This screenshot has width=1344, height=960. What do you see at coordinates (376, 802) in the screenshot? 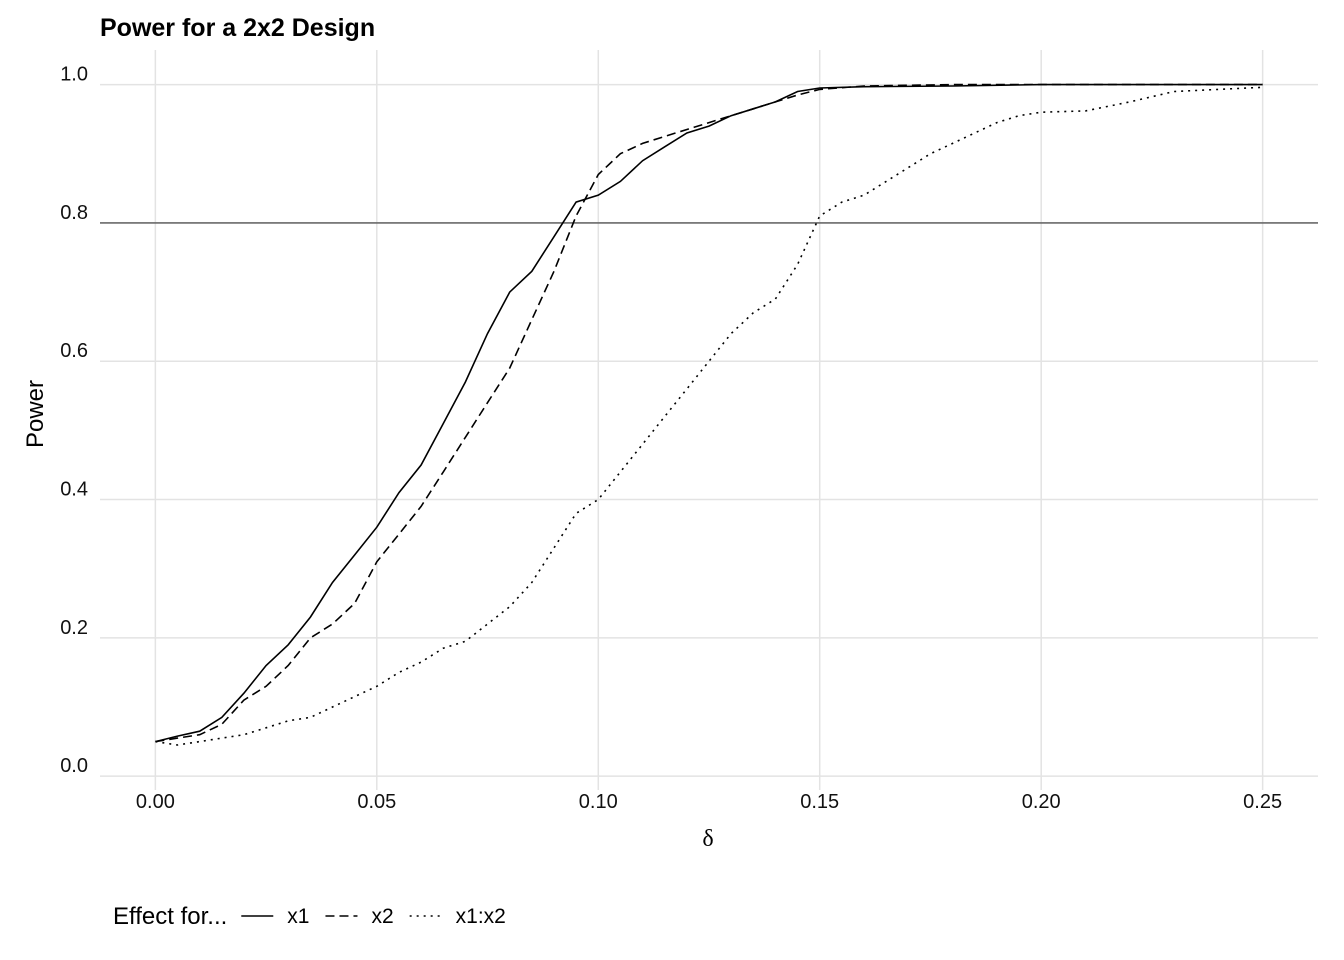
I see `x-tick-label: 0.05` at bounding box center [376, 802].